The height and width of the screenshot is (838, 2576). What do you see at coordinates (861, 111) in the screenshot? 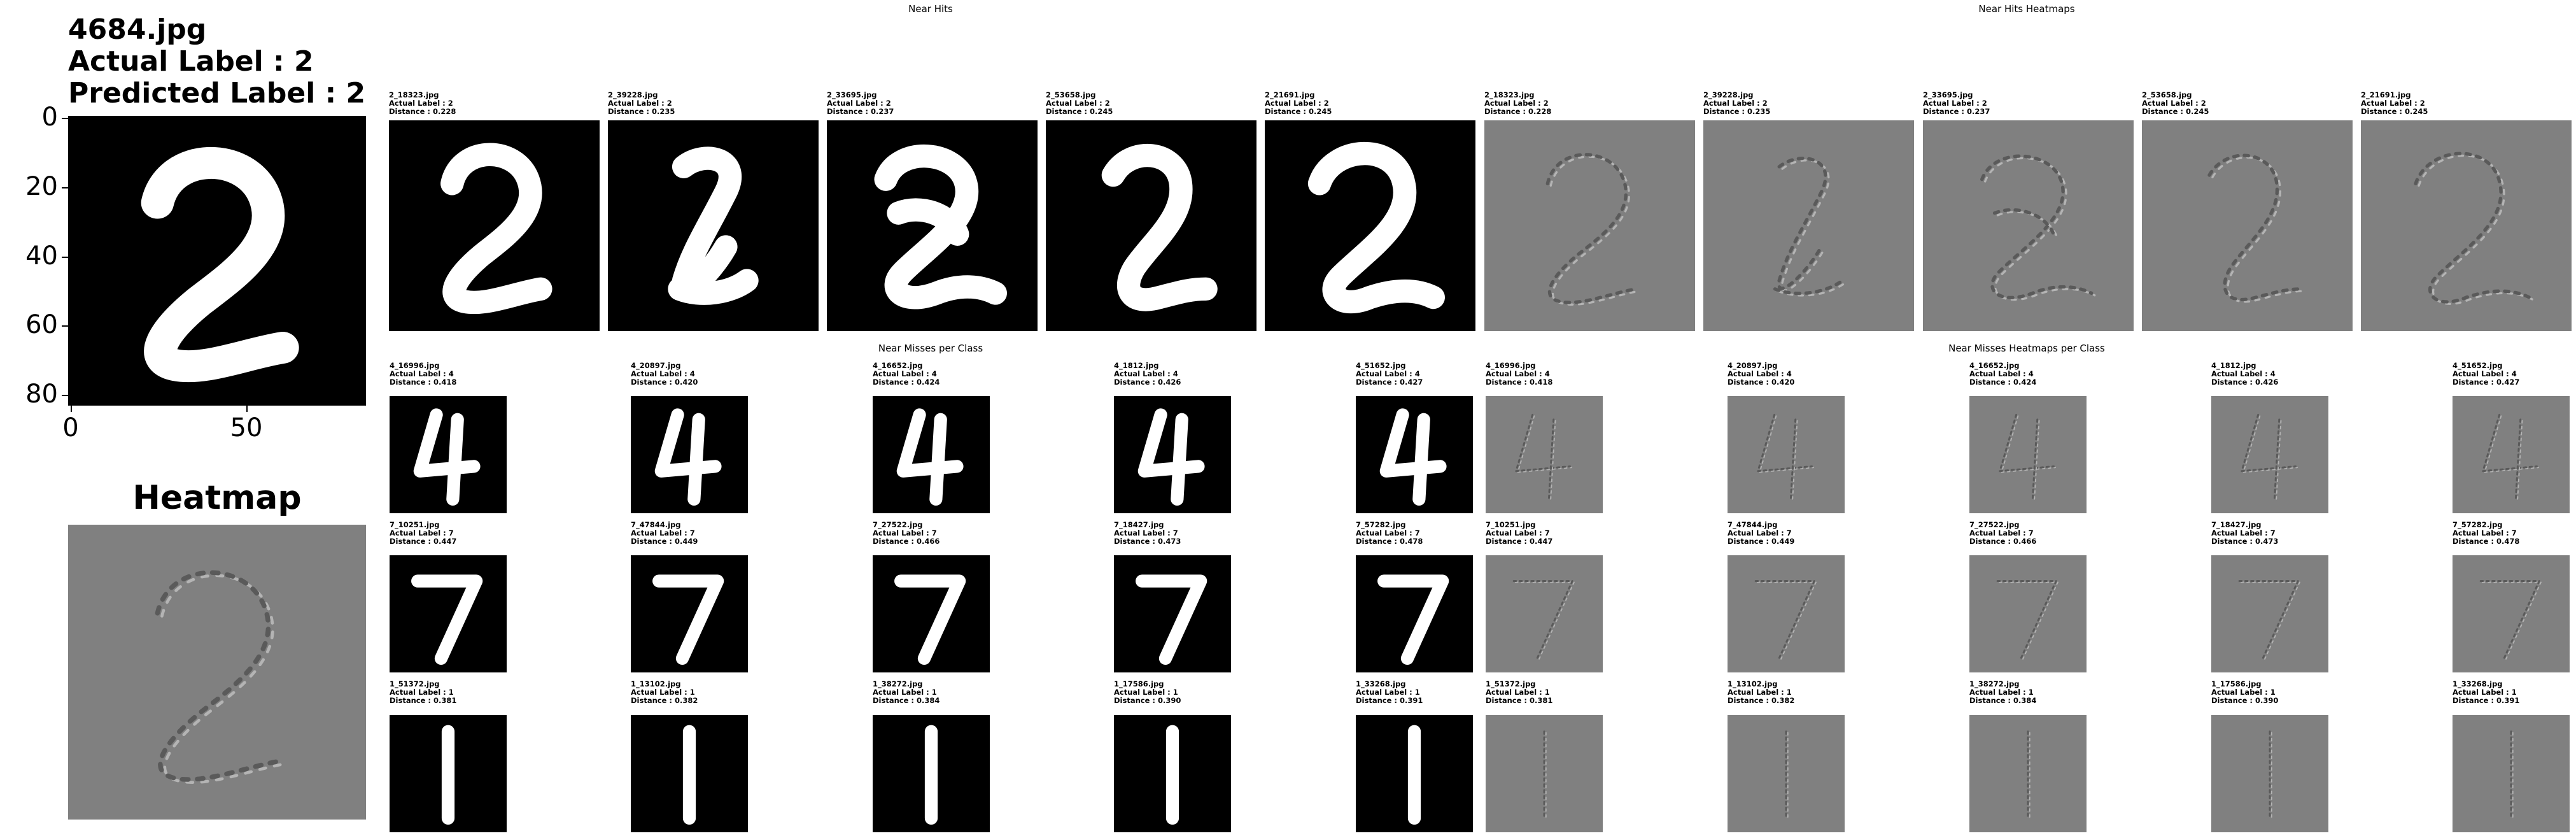
I see `caption-distance: Distance : 0.237` at bounding box center [861, 111].